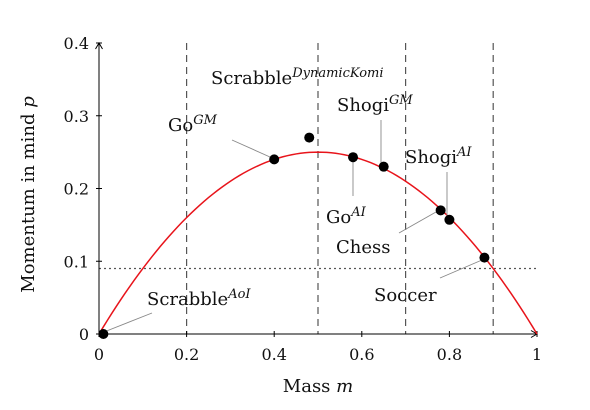  What do you see at coordinates (187, 299) in the screenshot?
I see `point-label-name-0: Scrabble` at bounding box center [187, 299].